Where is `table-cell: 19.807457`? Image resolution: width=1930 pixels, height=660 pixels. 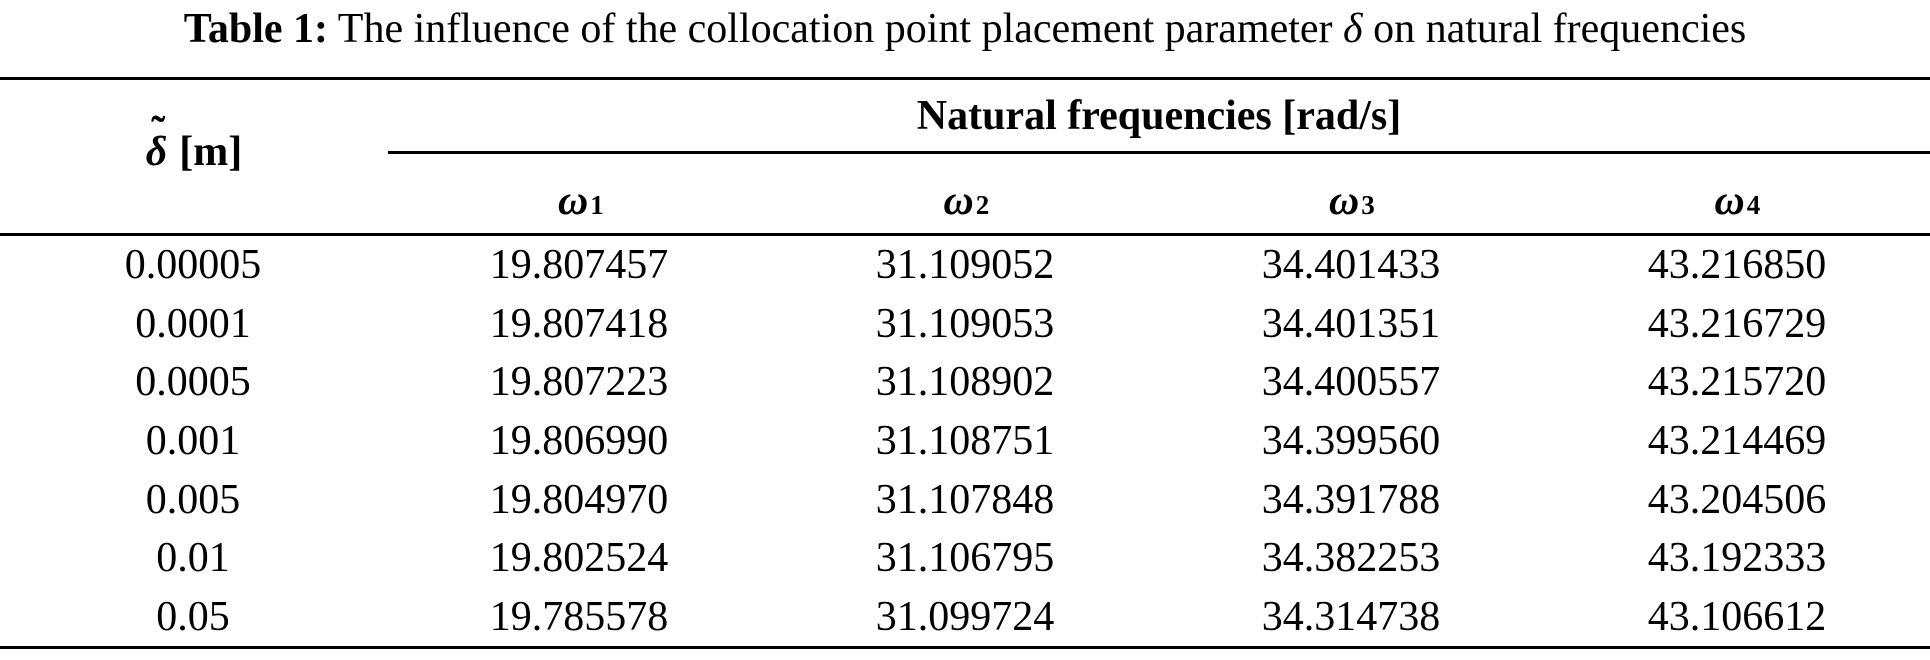 table-cell: 19.807457 is located at coordinates (579, 265).